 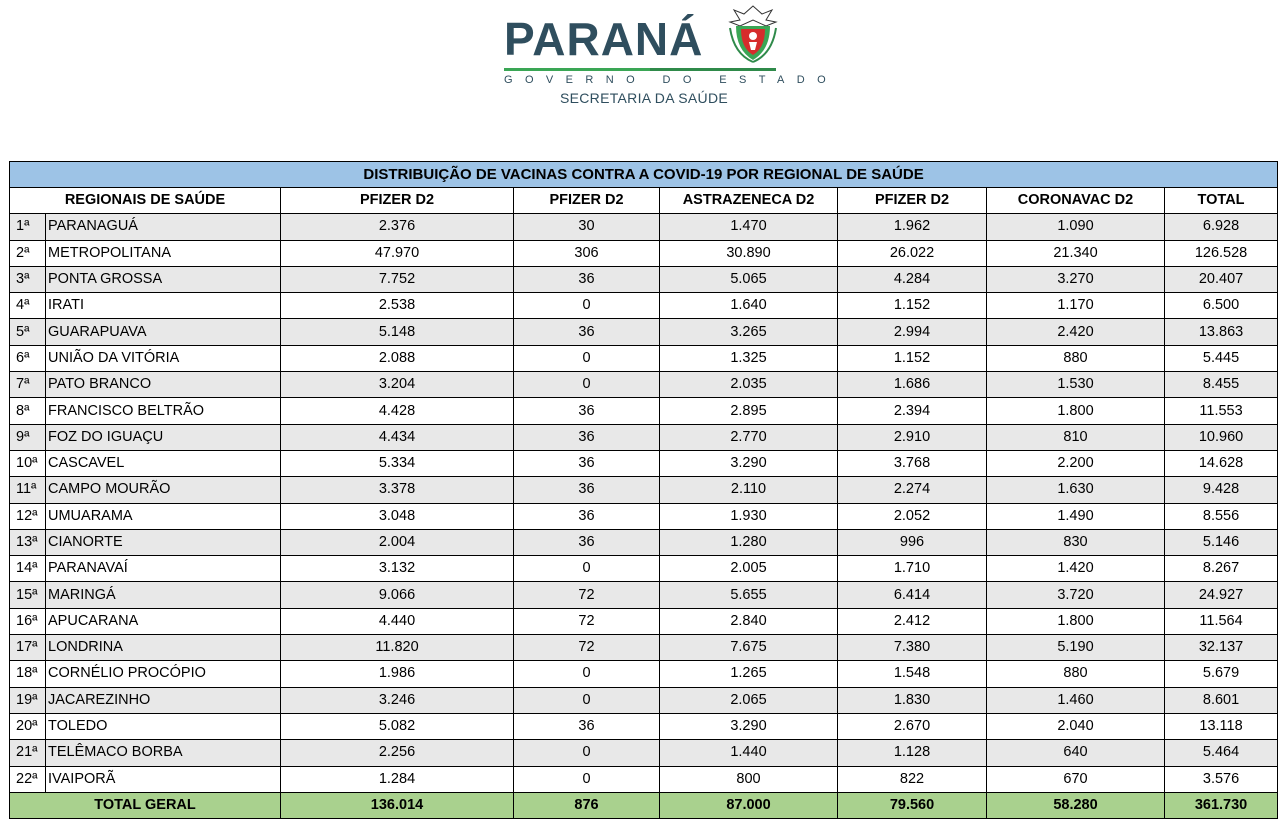 What do you see at coordinates (912, 200) in the screenshot?
I see `column-header-pfizer-d2: PFIZER D2` at bounding box center [912, 200].